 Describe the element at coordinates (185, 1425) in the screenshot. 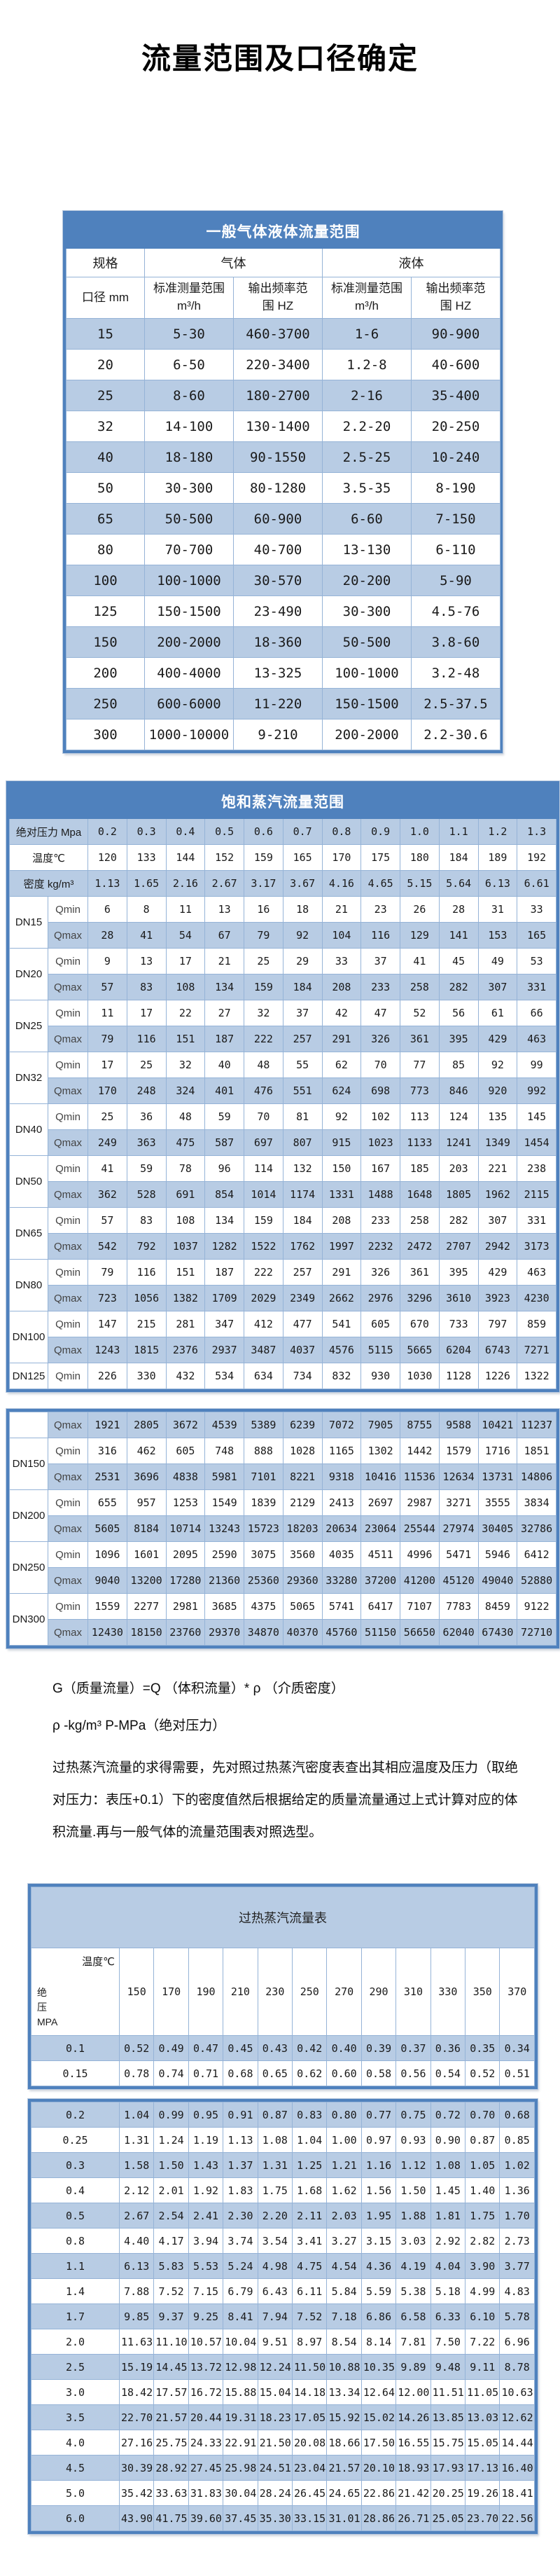

I see `data-cell: 3672` at that location.